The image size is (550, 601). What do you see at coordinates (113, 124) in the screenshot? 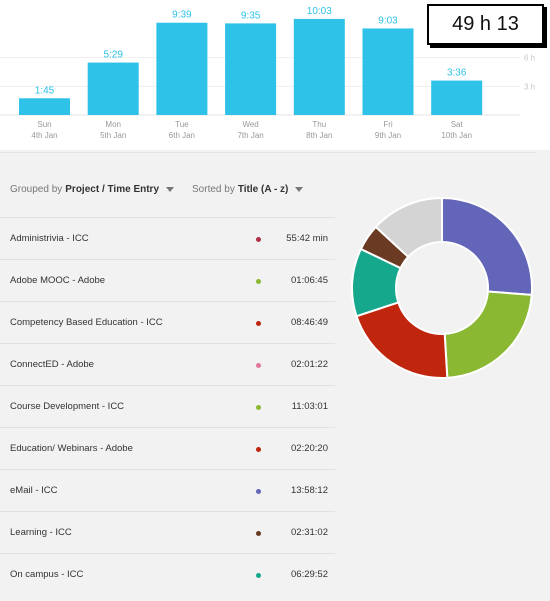
I see `x-tick-day: Mon` at bounding box center [113, 124].